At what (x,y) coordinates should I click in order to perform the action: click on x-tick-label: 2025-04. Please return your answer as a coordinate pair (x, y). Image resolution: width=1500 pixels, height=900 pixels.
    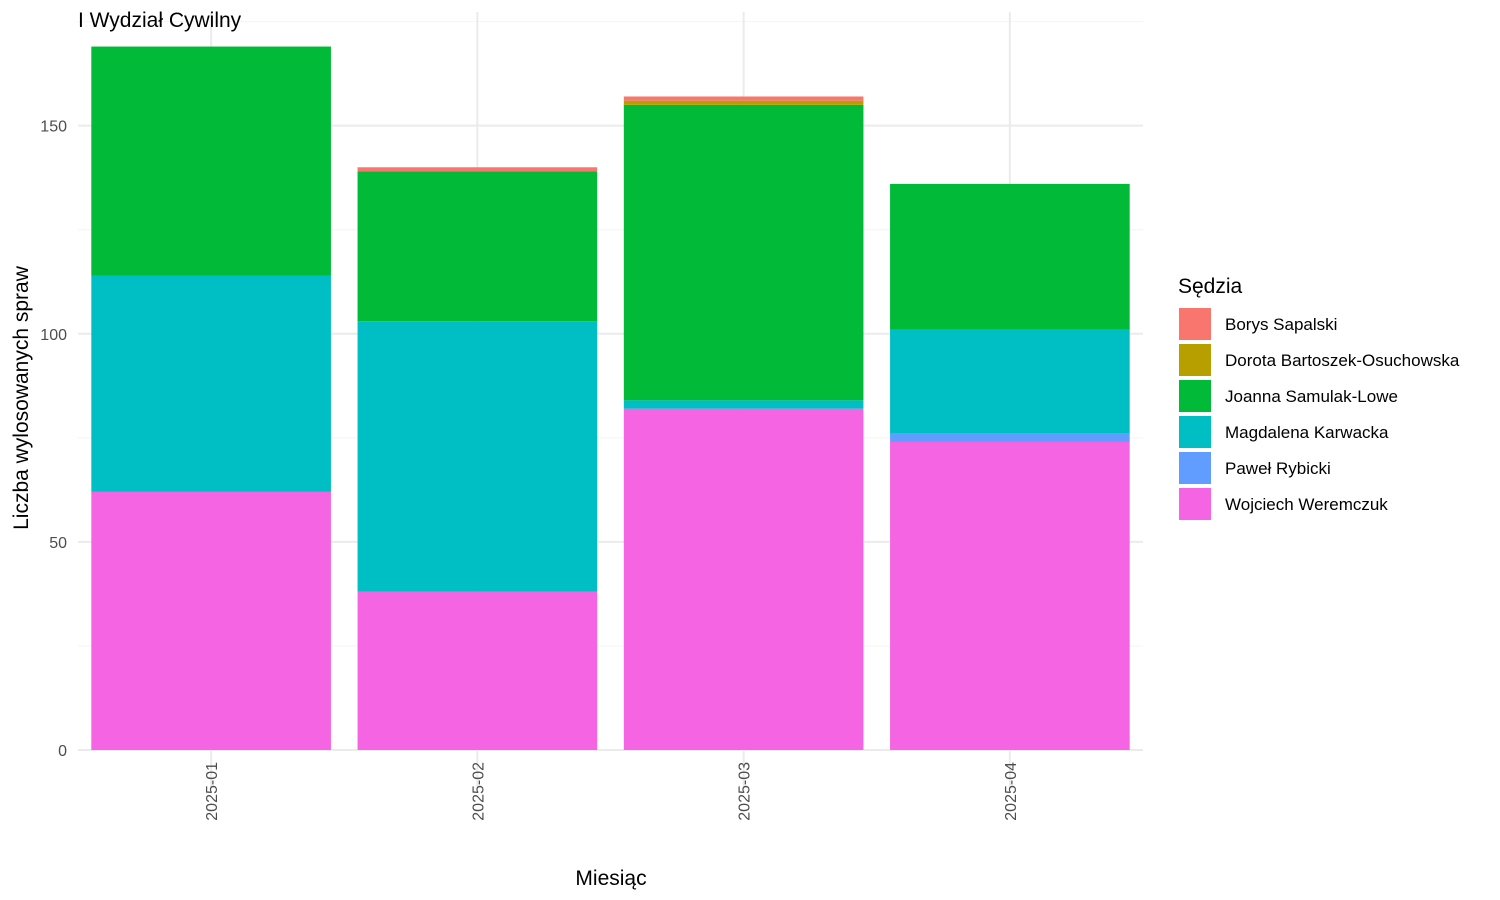
    Looking at the image, I should click on (1011, 791).